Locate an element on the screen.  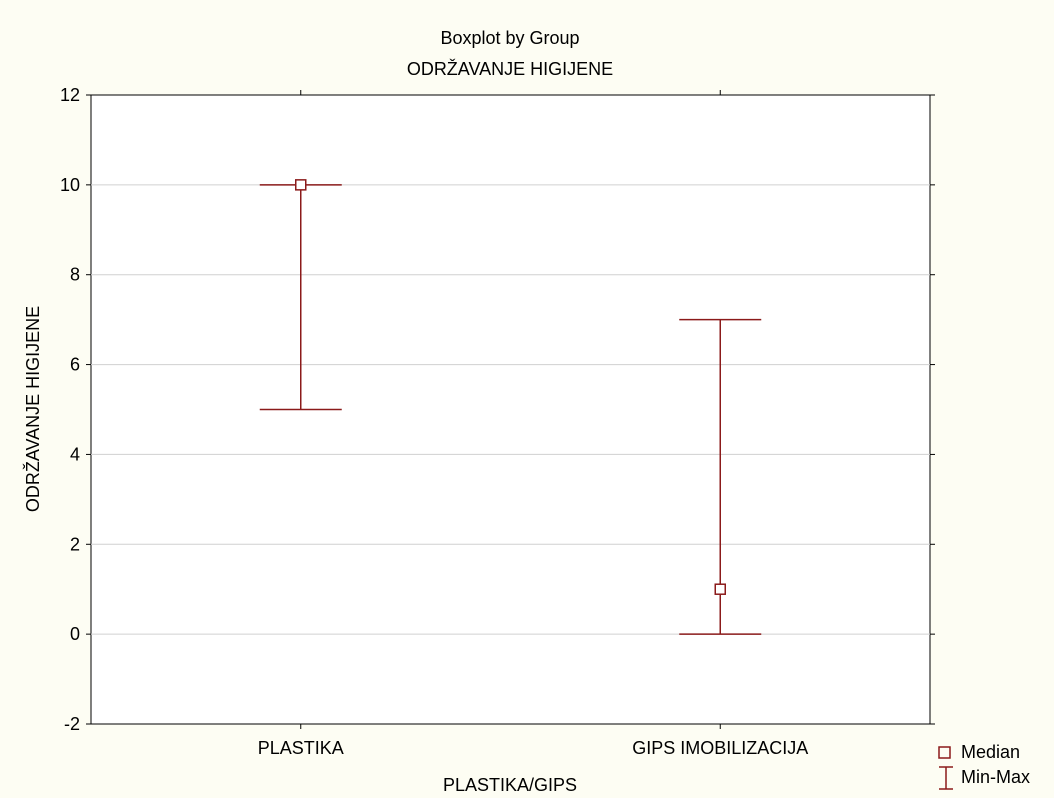
y-tick-label: 2 is located at coordinates (75, 544).